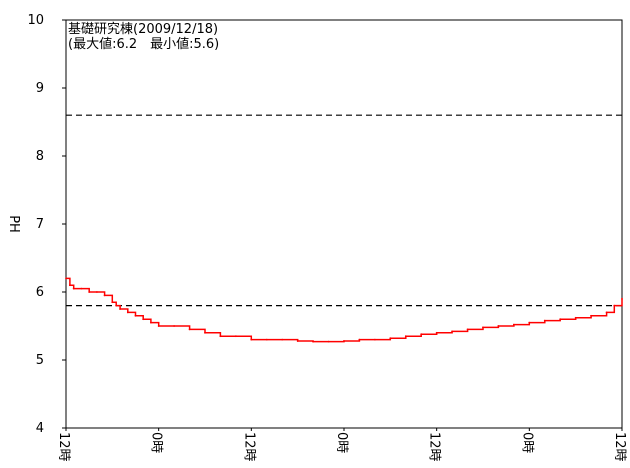 This screenshot has height=468, width=630. Describe the element at coordinates (40, 224) in the screenshot. I see `y-tick-label-3: 7` at that location.